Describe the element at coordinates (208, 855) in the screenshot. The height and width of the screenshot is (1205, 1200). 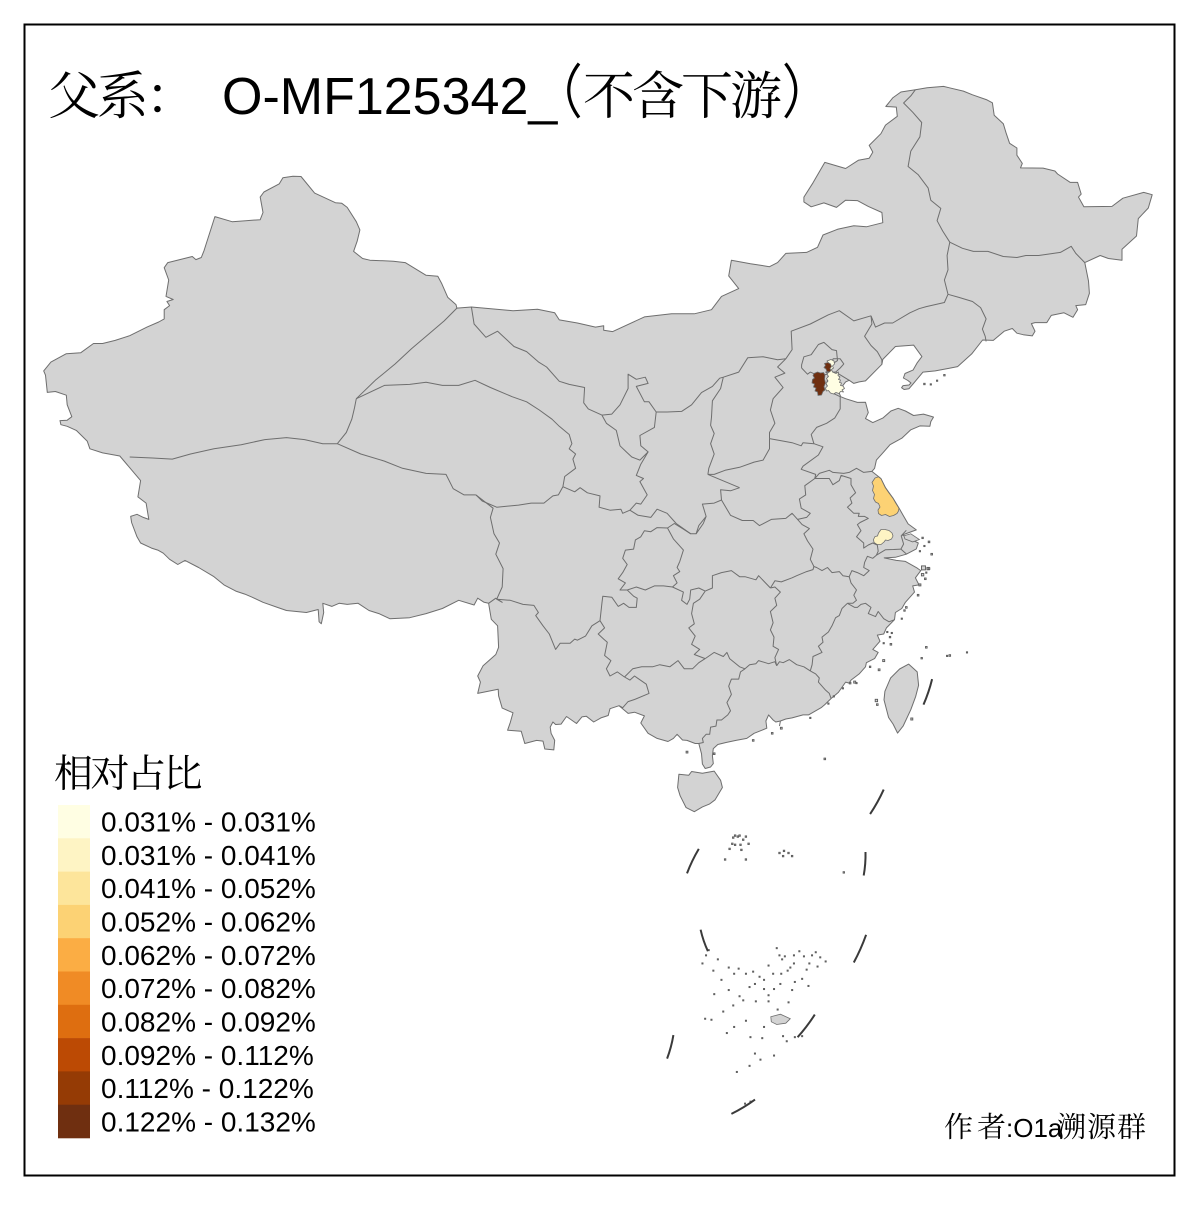
I see `svg-text: 0.031% - 0.041%` at that location.